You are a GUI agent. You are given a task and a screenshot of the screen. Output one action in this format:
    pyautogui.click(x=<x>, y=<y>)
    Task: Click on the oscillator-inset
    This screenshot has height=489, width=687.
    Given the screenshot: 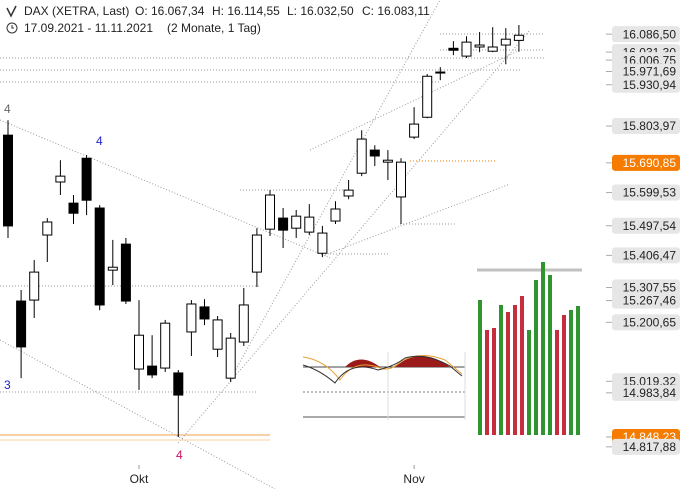 What is the action you would take?
    pyautogui.click(x=384, y=386)
    